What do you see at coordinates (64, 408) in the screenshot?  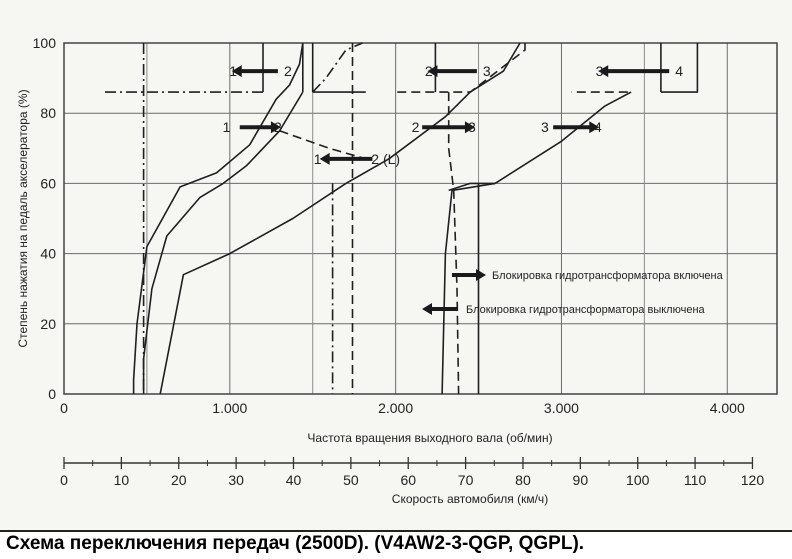 I see `x-tick-label: 0` at bounding box center [64, 408].